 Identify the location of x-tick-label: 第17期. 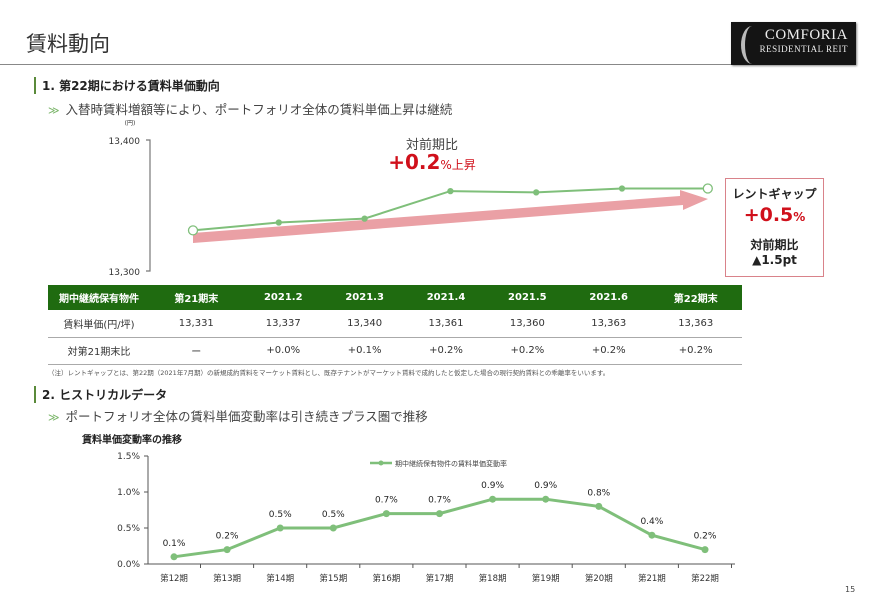
(440, 578).